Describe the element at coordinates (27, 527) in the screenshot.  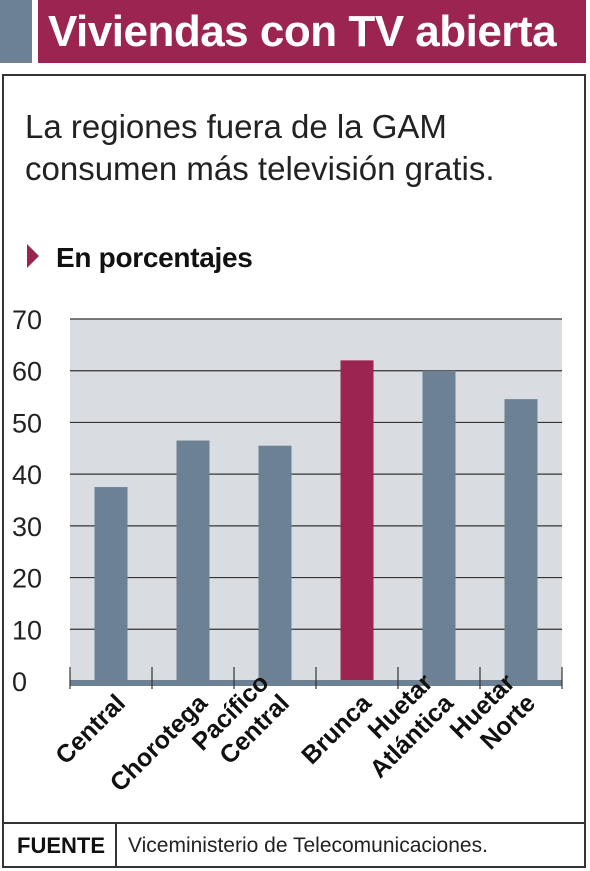
I see `y-tick-label: 30` at that location.